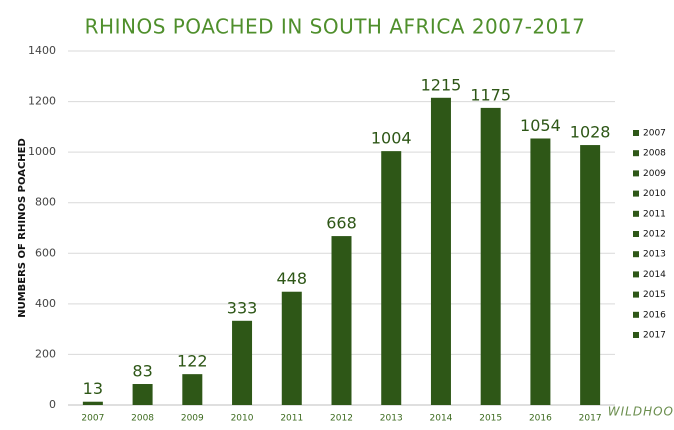 Image resolution: width=674 pixels, height=430 pixels. What do you see at coordinates (335, 27) in the screenshot?
I see `chart-title: RHINOS POACHED IN SOUTH AFRICA 2007-2017` at bounding box center [335, 27].